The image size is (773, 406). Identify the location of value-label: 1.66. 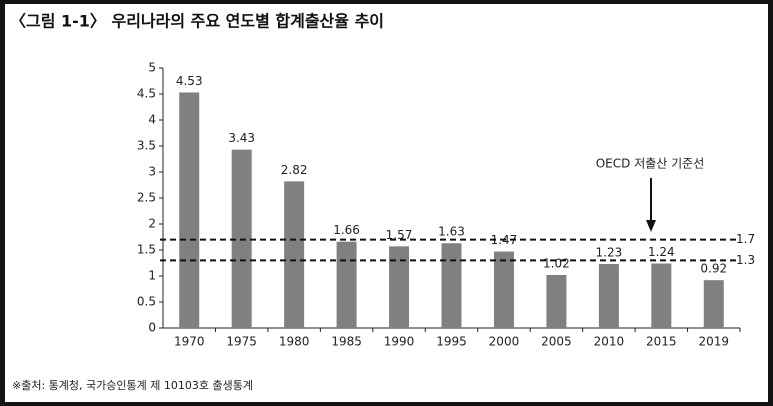
(346, 230).